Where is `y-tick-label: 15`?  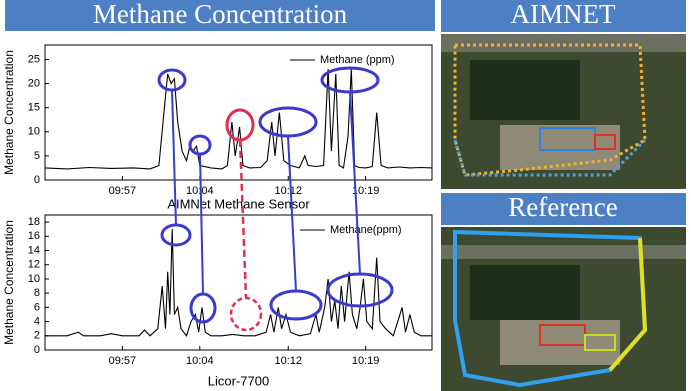 y-tick-label: 15 is located at coordinates (34, 108).